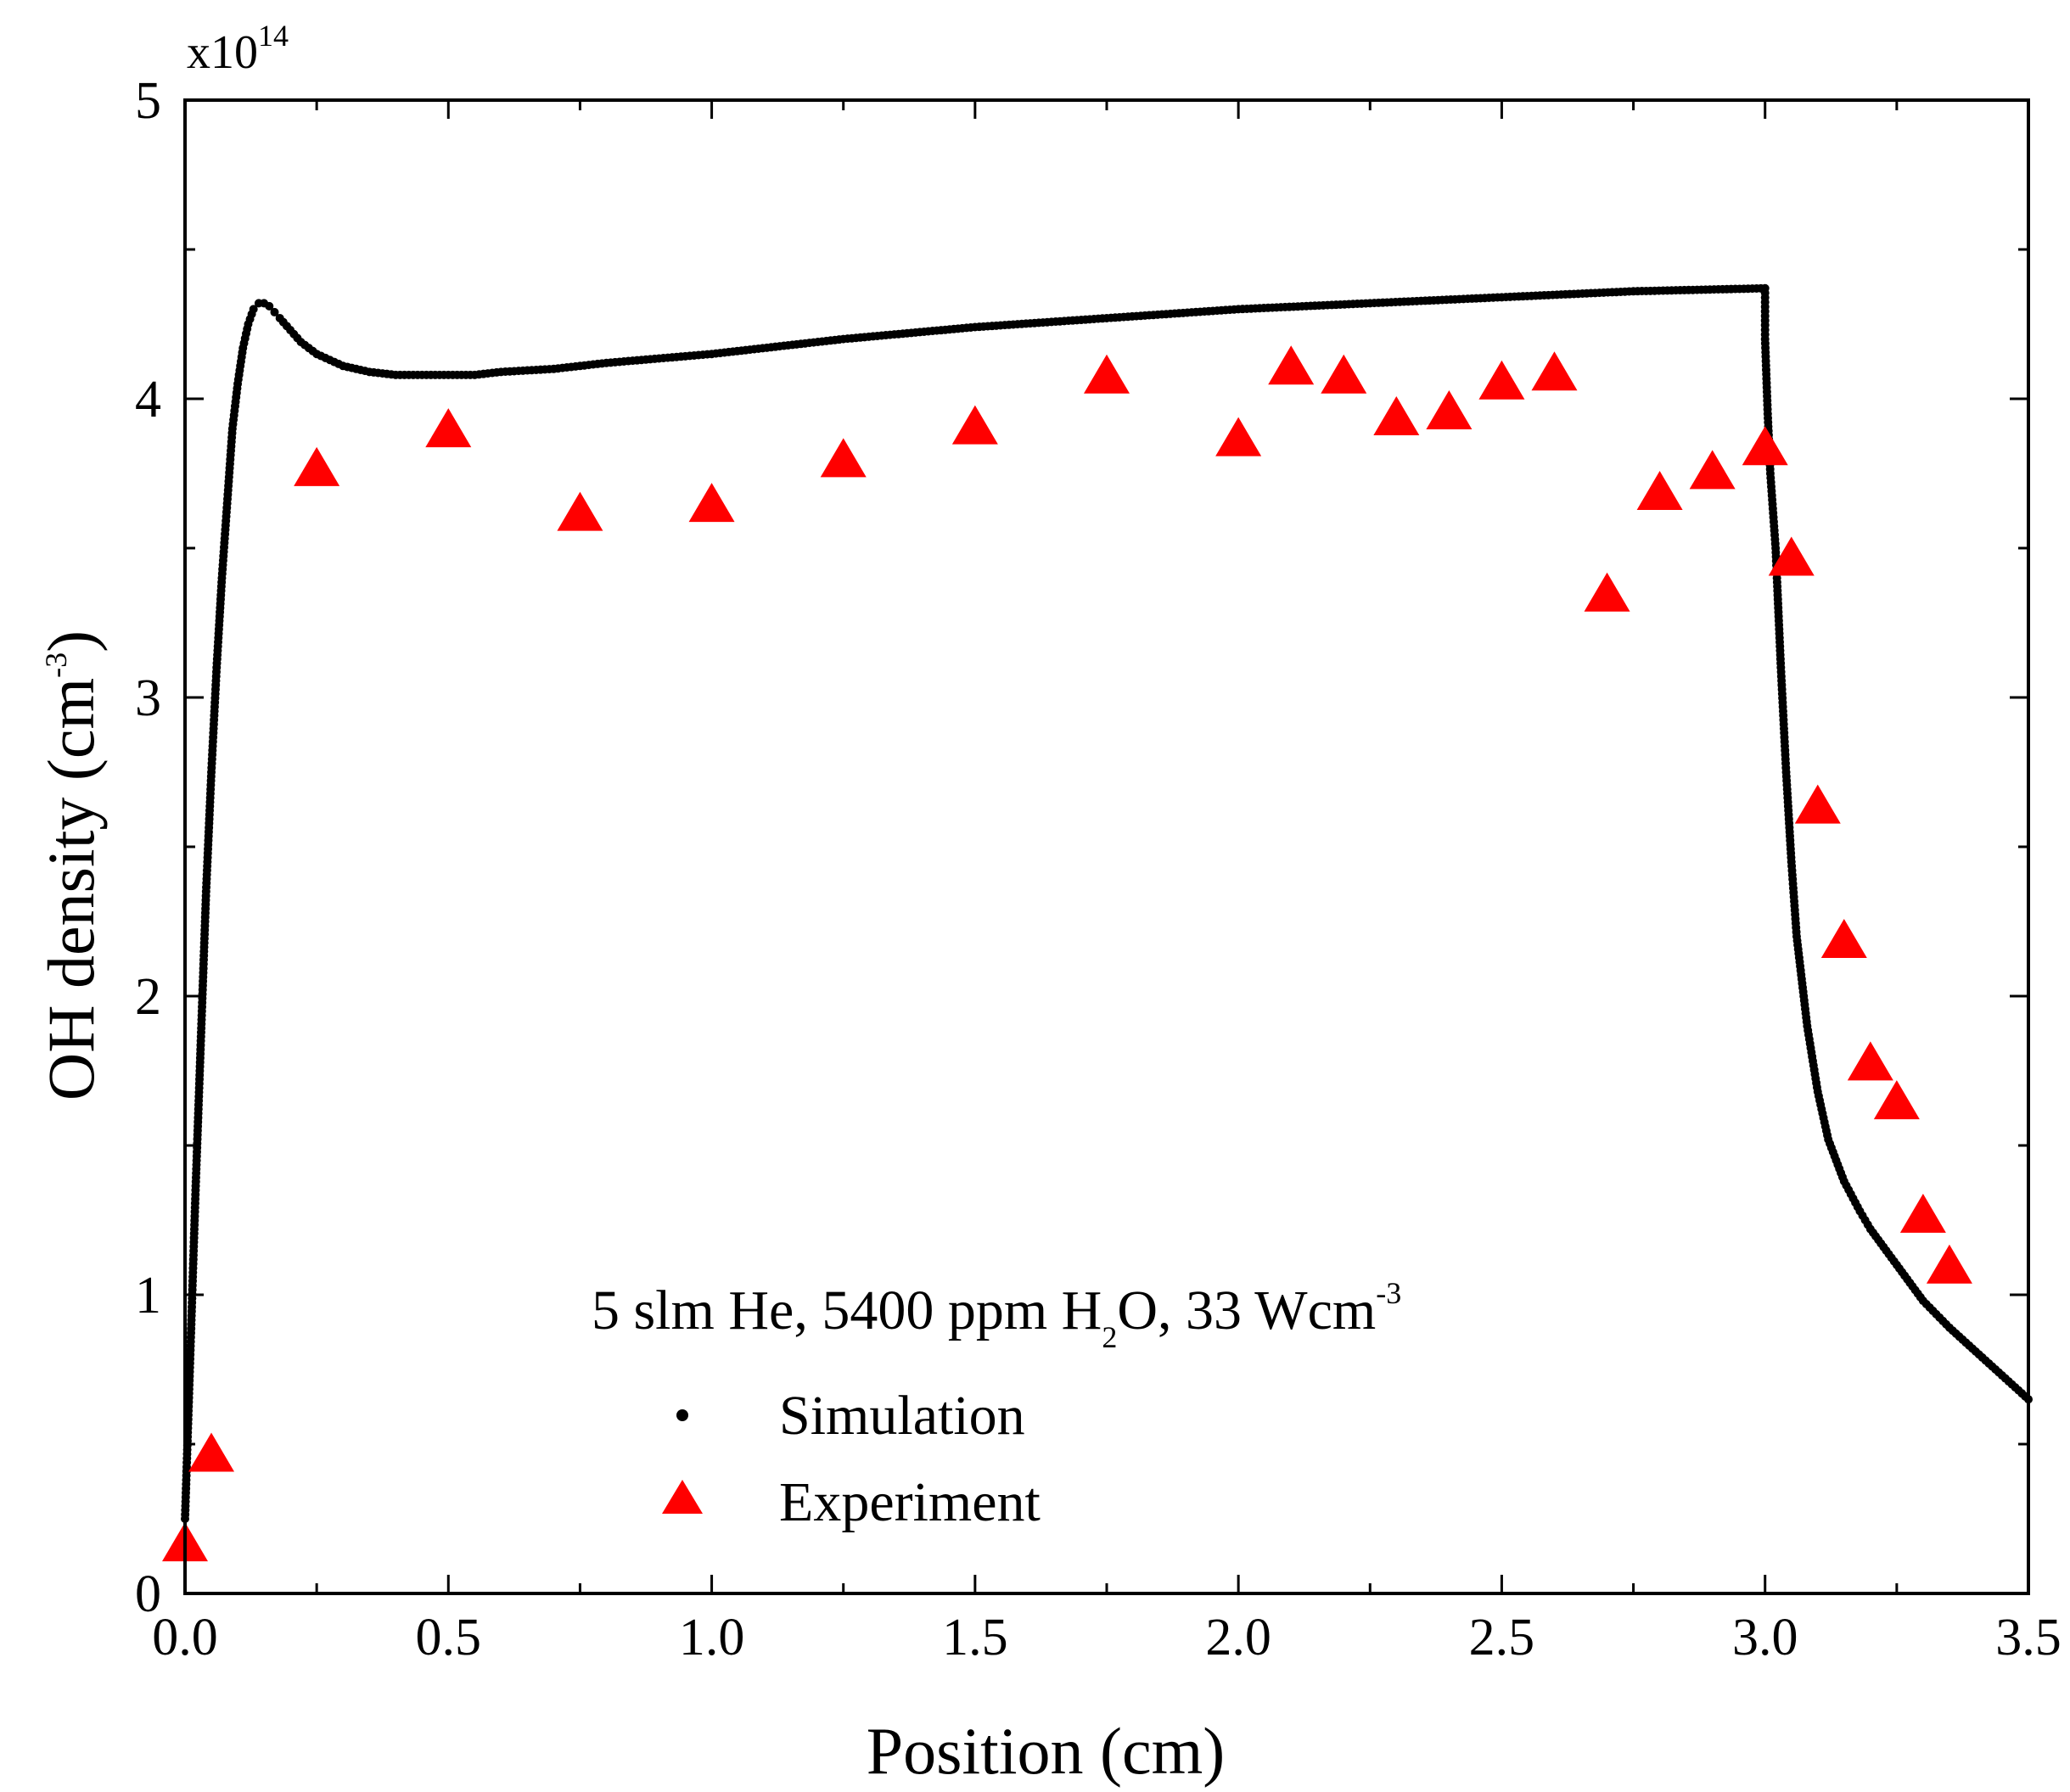 The image size is (2070, 1792). What do you see at coordinates (975, 1638) in the screenshot?
I see `x-tick-label: 1.5` at bounding box center [975, 1638].